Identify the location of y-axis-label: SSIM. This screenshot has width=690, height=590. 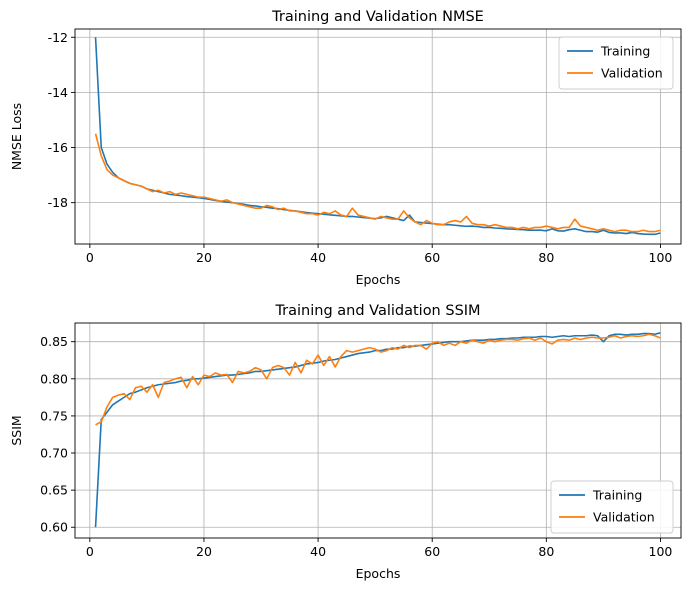
(16, 430).